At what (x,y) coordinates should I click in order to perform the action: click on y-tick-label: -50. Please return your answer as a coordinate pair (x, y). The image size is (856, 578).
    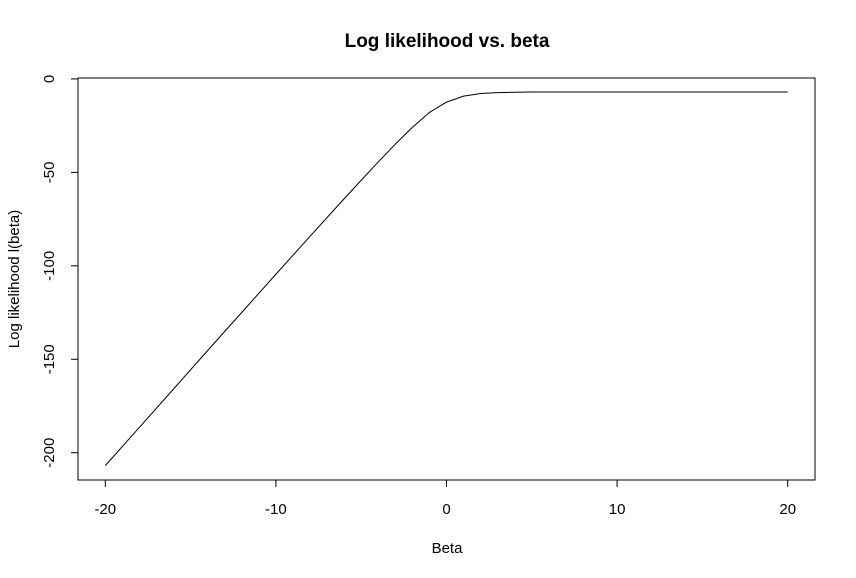
    Looking at the image, I should click on (49, 173).